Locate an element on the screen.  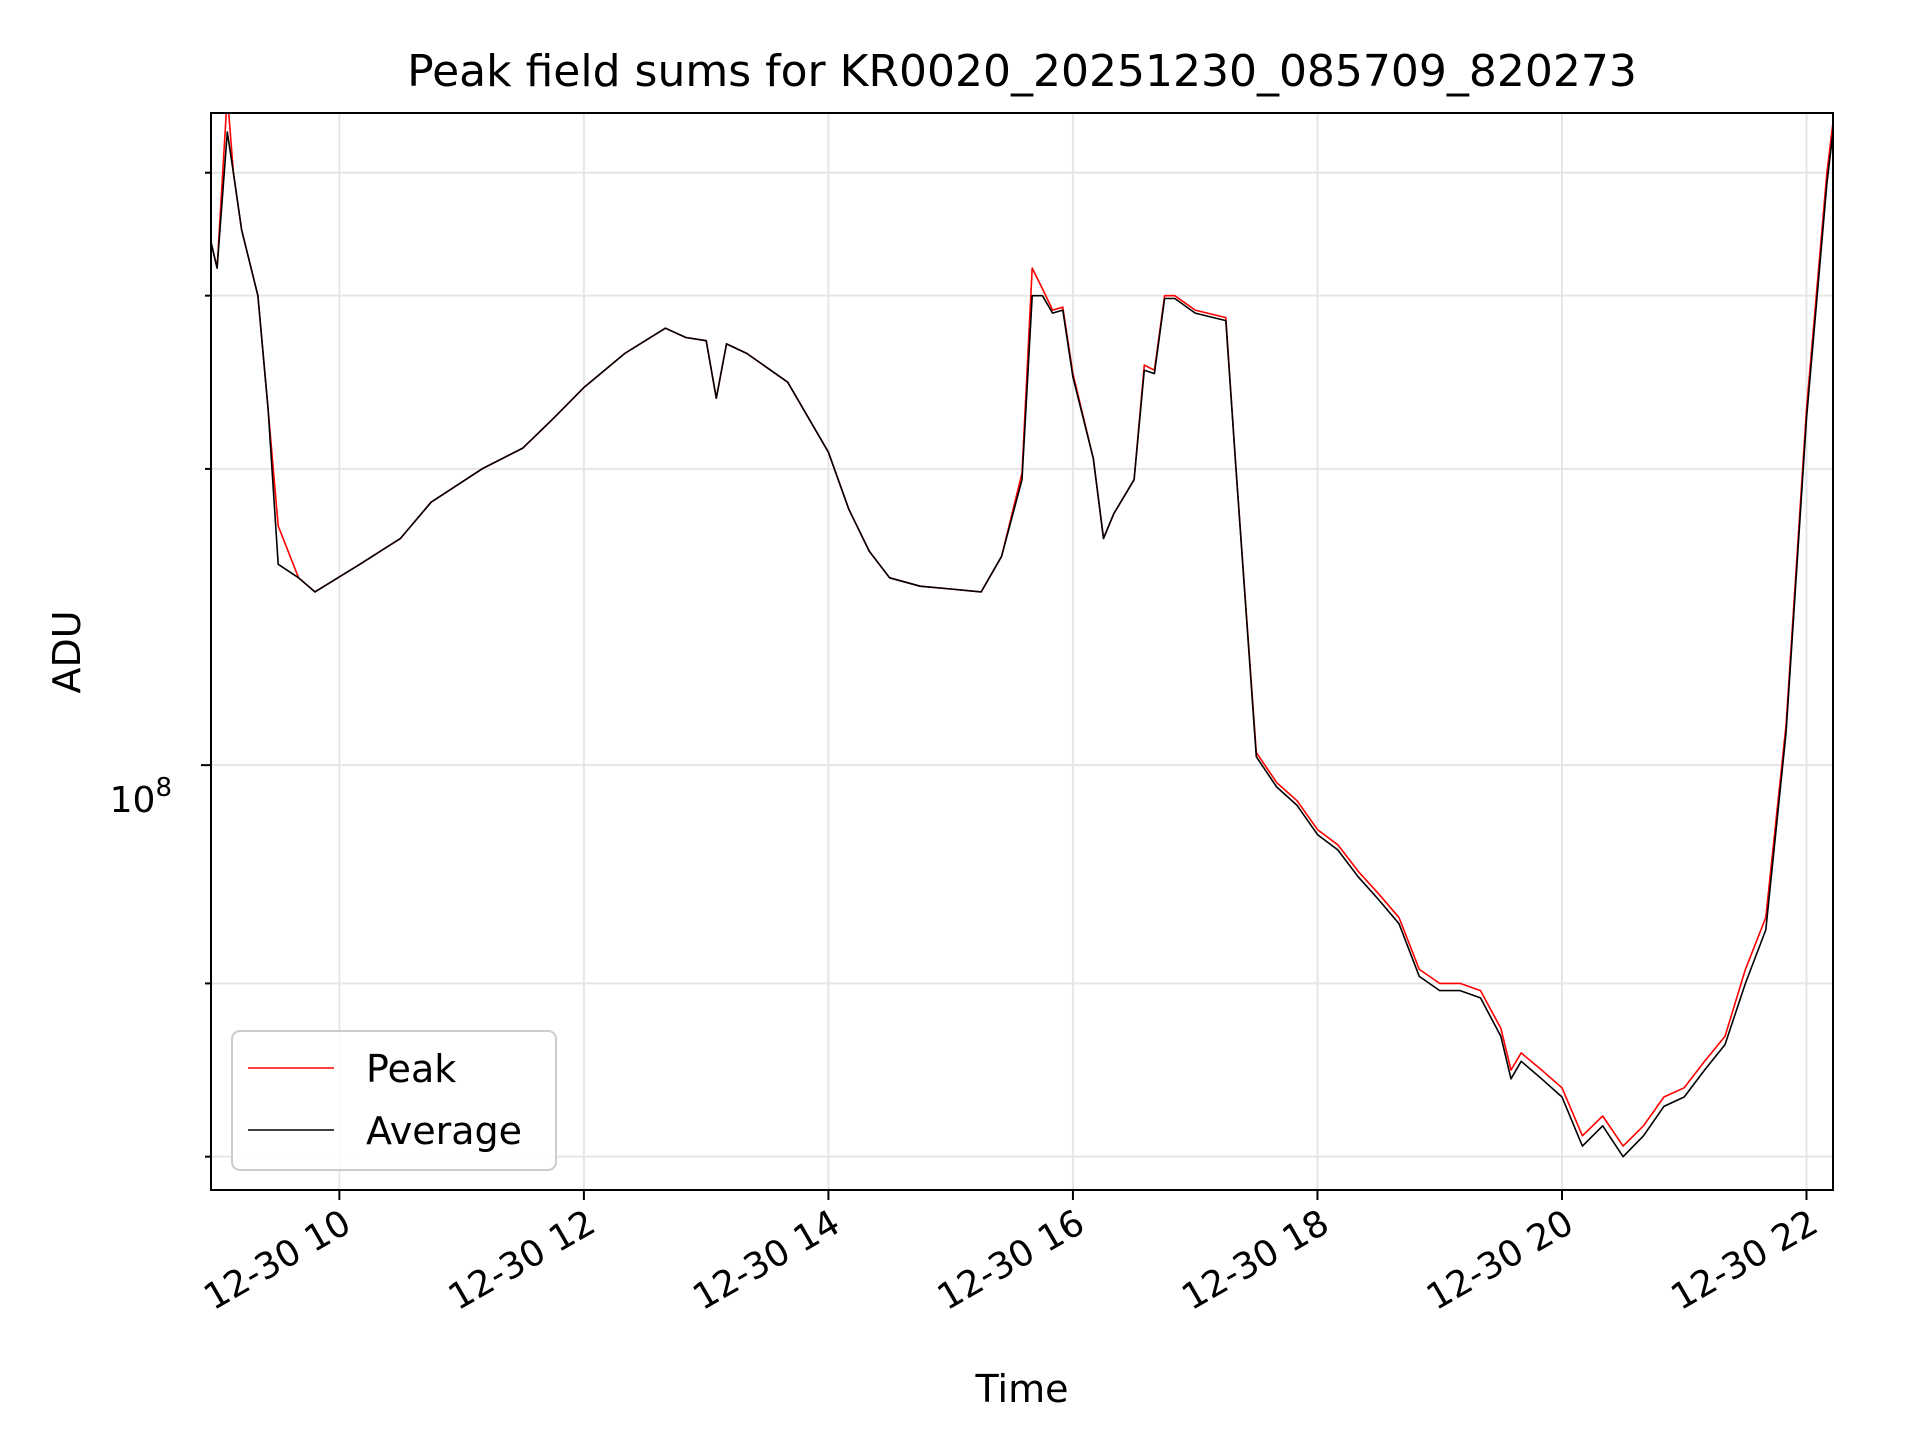
legend: Peak Average is located at coordinates (394, 1100).